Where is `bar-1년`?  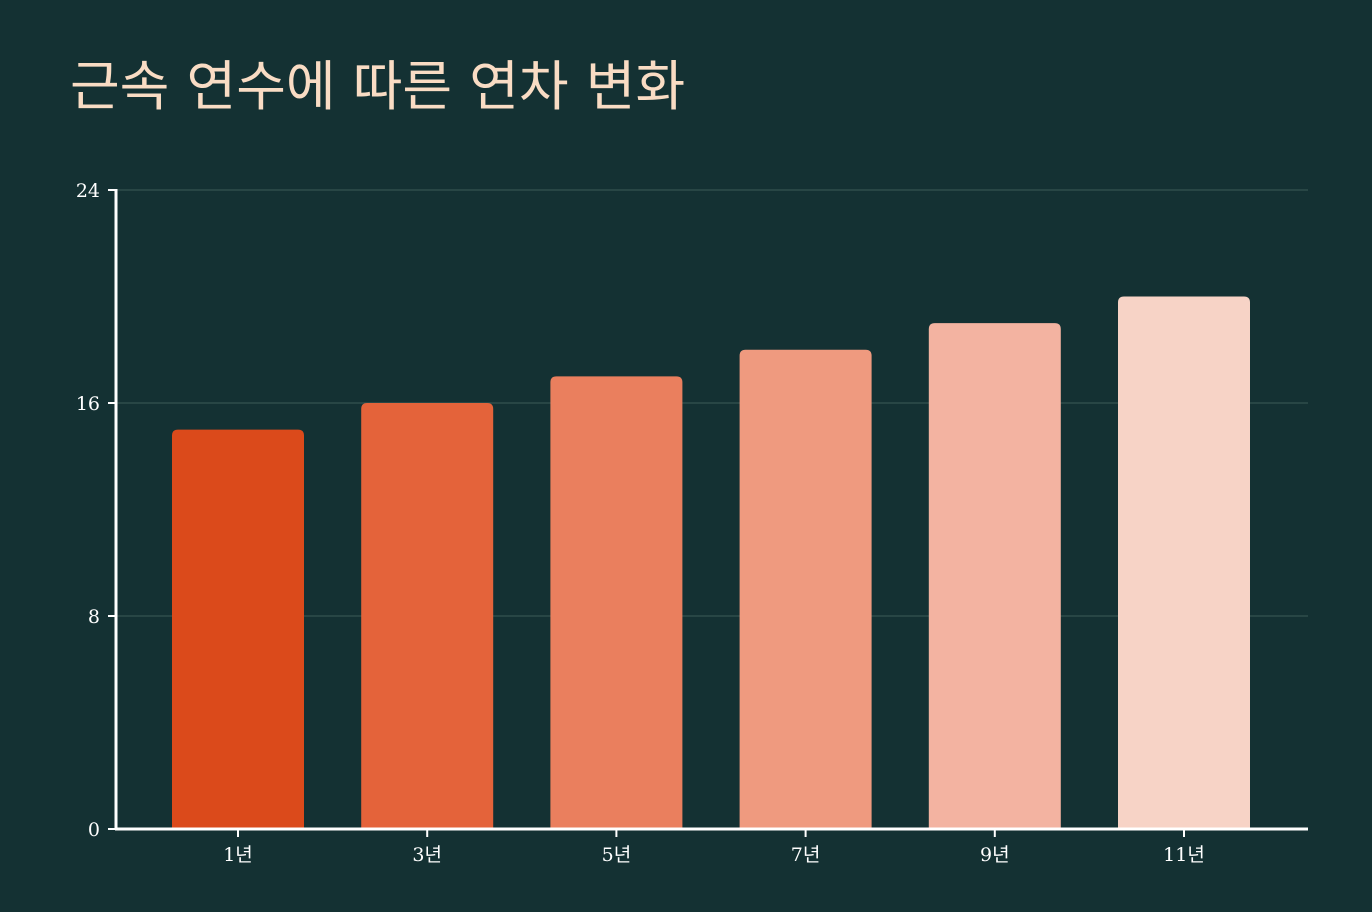
bar-1년 is located at coordinates (238, 629).